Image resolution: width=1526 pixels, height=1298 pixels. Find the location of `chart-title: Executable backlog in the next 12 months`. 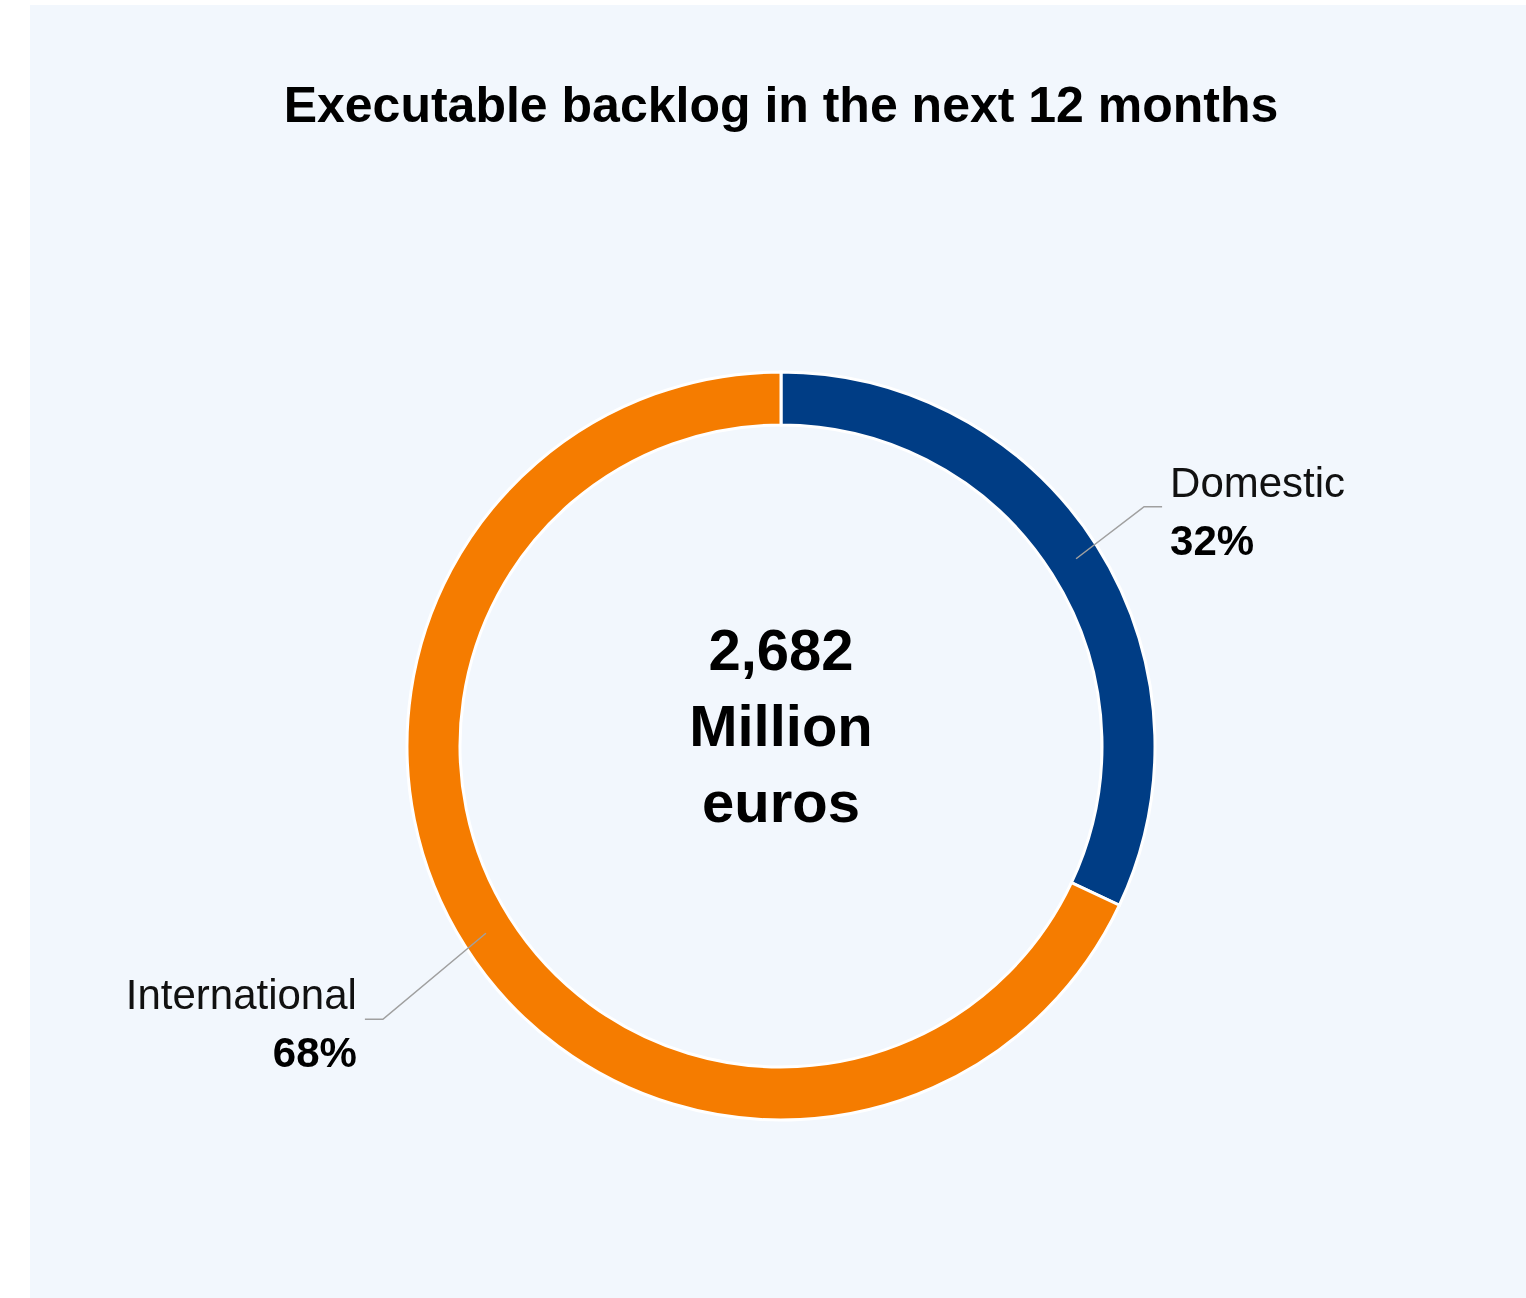

chart-title: Executable backlog in the next 12 months is located at coordinates (781, 105).